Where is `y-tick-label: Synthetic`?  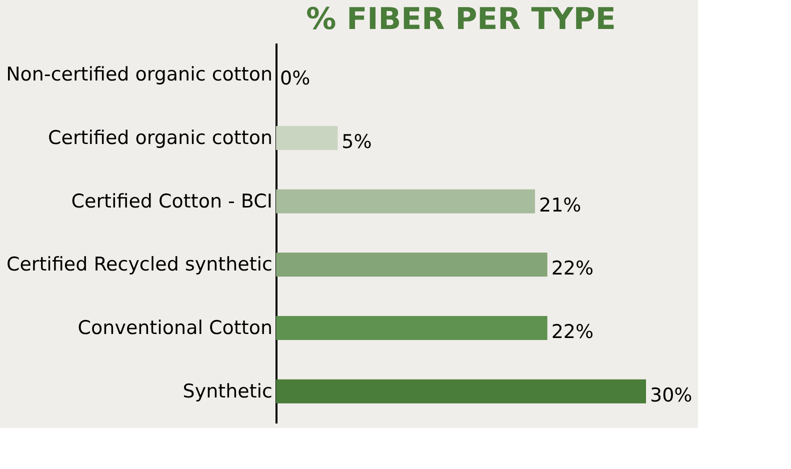
y-tick-label: Synthetic is located at coordinates (227, 391).